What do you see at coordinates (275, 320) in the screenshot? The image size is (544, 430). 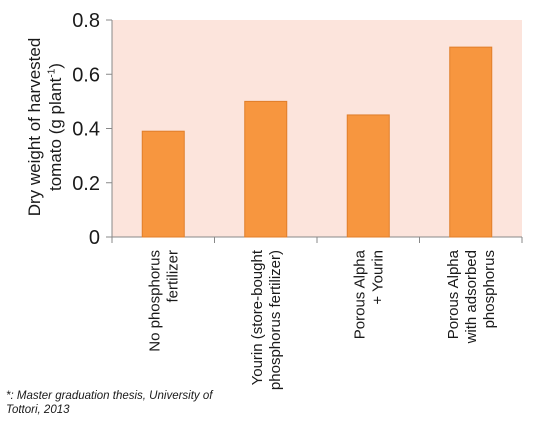 I see `x-tick-label-line: phosphorus fertilizer)` at bounding box center [275, 320].